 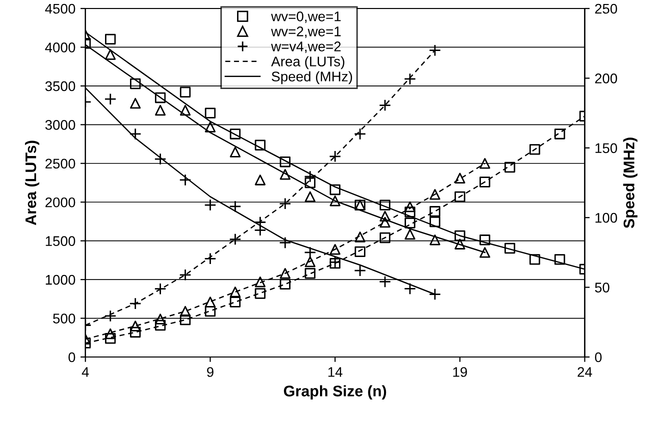 What do you see at coordinates (606, 9) in the screenshot?
I see `y2-tick-label: 250` at bounding box center [606, 9].